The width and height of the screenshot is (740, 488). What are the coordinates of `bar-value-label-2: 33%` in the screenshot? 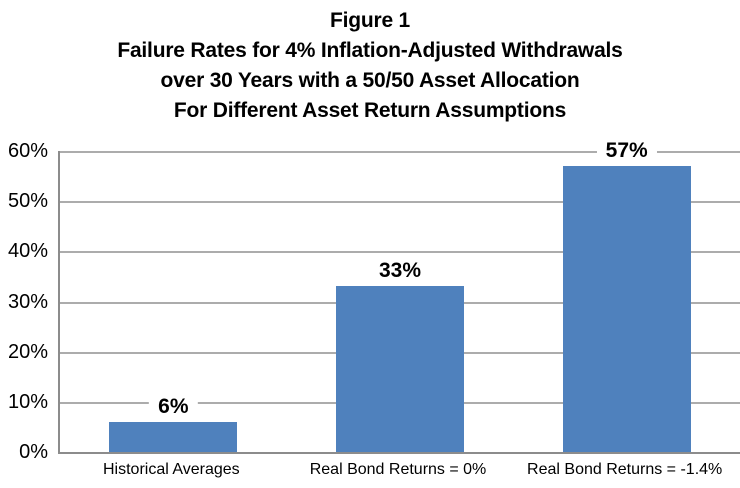 It's located at (400, 271).